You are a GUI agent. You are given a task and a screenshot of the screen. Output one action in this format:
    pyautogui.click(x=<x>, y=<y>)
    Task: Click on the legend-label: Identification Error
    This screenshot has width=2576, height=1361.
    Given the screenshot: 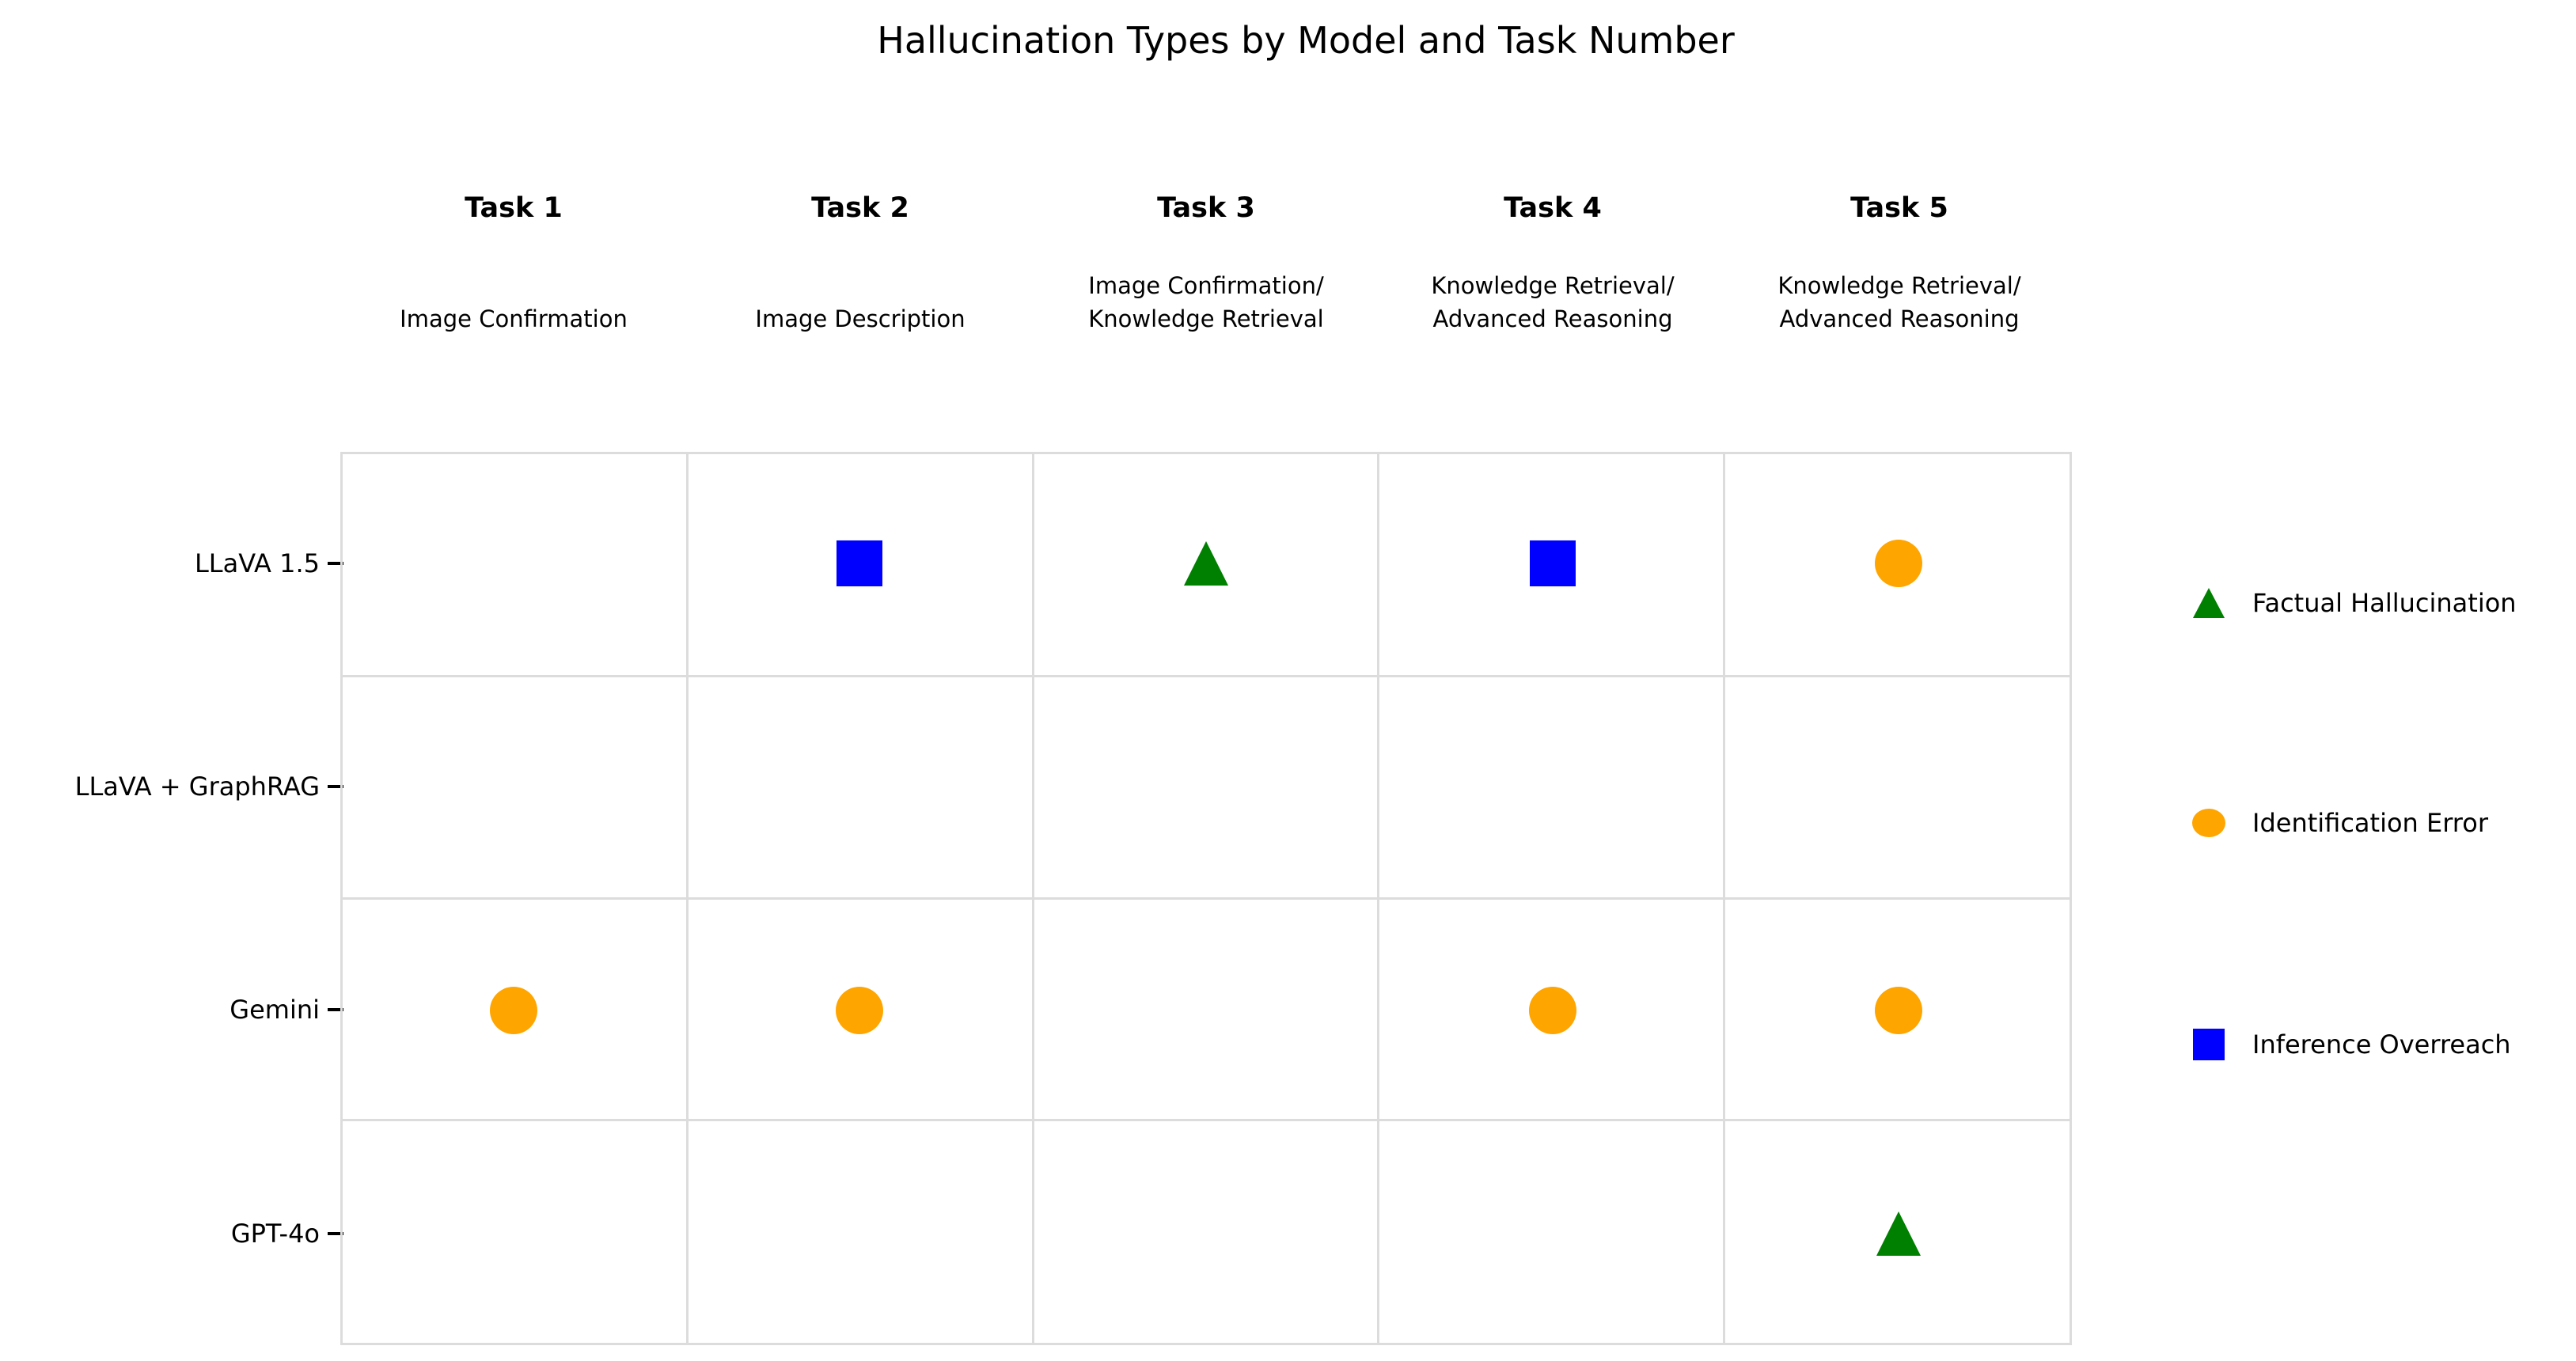 What is the action you would take?
    pyautogui.click(x=2370, y=823)
    